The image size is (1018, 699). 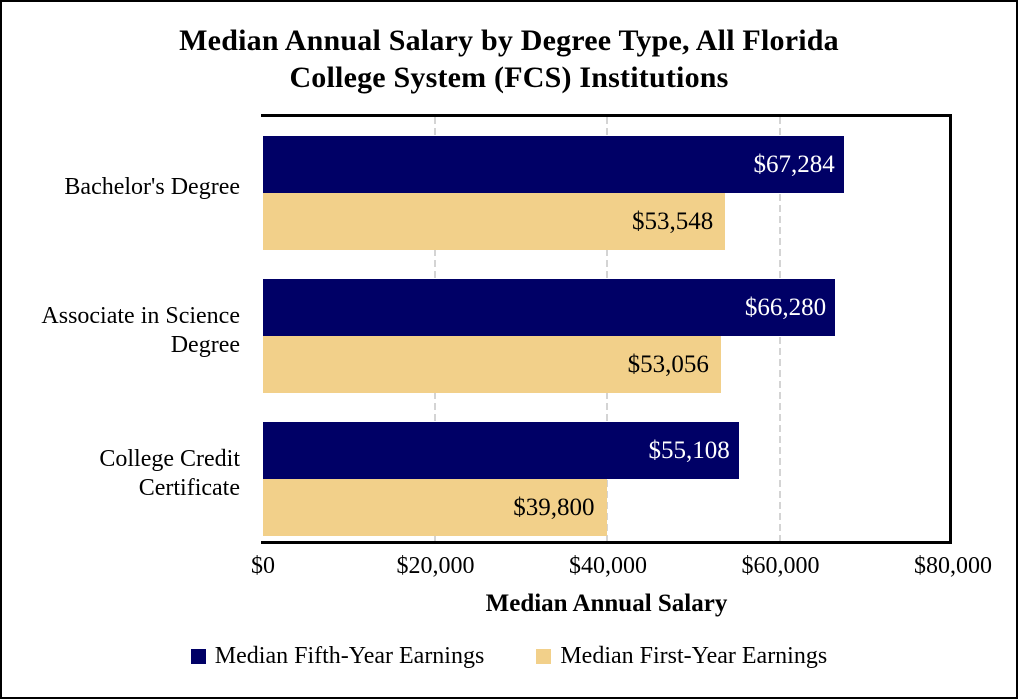 I want to click on bar-value-label: $55,108, so click(x=689, y=450).